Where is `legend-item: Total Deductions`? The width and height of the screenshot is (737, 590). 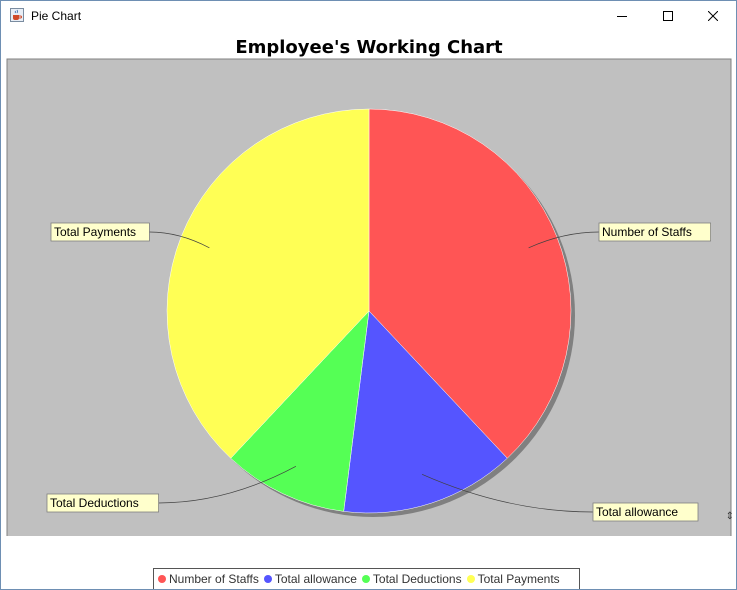 legend-item: Total Deductions is located at coordinates (411, 579).